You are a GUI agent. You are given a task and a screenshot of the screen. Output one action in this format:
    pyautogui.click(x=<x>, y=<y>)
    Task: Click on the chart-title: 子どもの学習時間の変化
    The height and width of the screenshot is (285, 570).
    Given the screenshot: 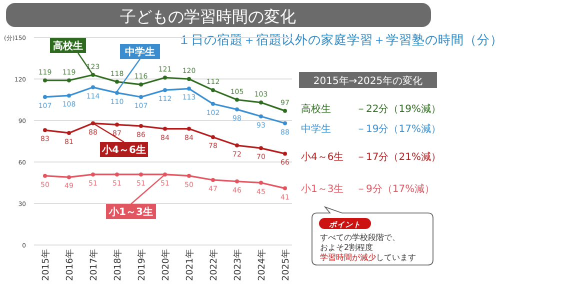 What is the action you would take?
    pyautogui.click(x=208, y=16)
    